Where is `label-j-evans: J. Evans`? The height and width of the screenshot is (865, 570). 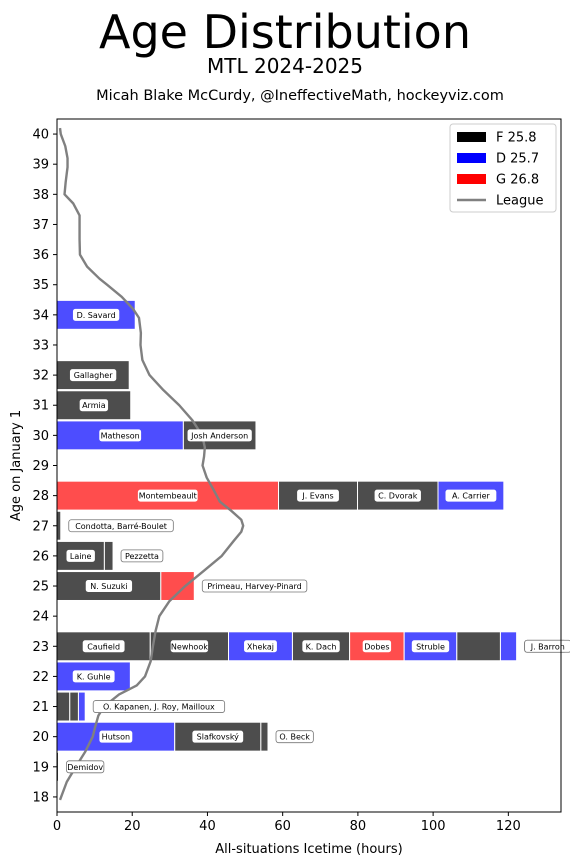 label-j-evans: J. Evans is located at coordinates (317, 496).